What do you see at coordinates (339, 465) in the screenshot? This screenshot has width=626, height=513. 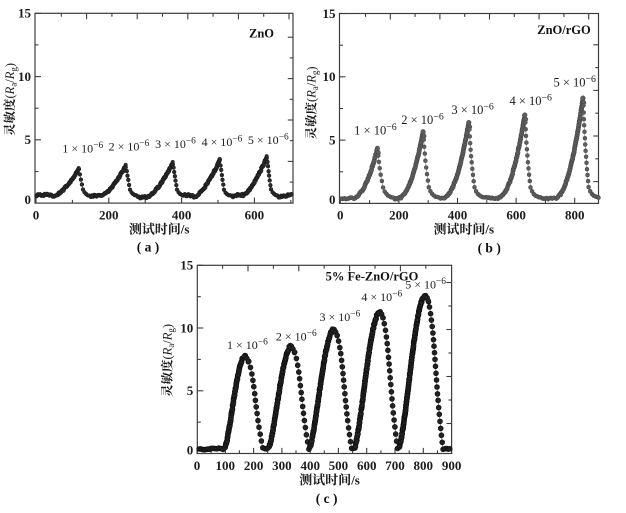 I see `svg-text: 500` at bounding box center [339, 465].